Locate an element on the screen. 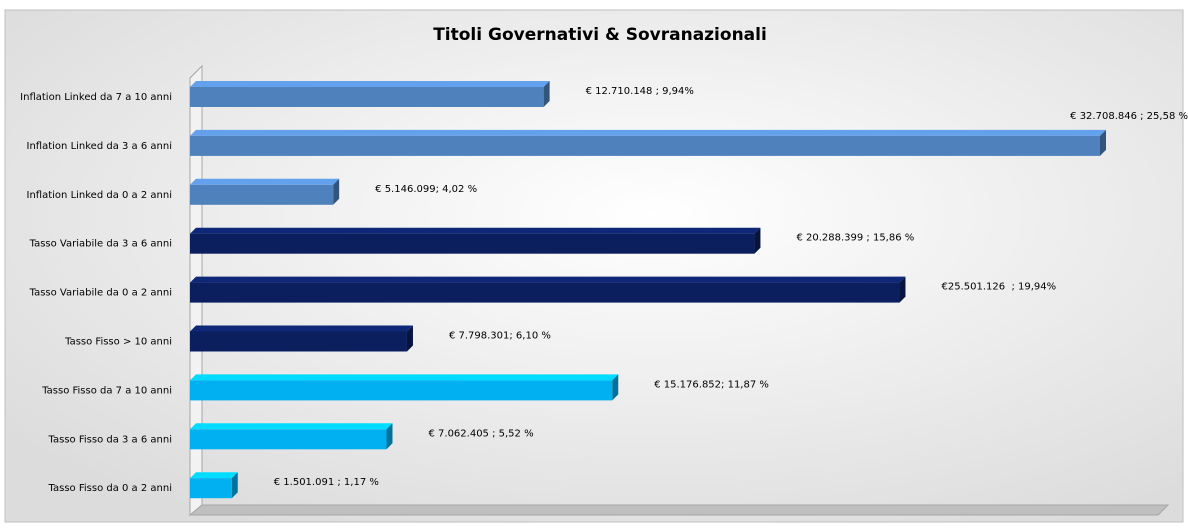 This screenshot has width=1188, height=530. data-label: € 12.710.148 ; 9,94% is located at coordinates (640, 91).